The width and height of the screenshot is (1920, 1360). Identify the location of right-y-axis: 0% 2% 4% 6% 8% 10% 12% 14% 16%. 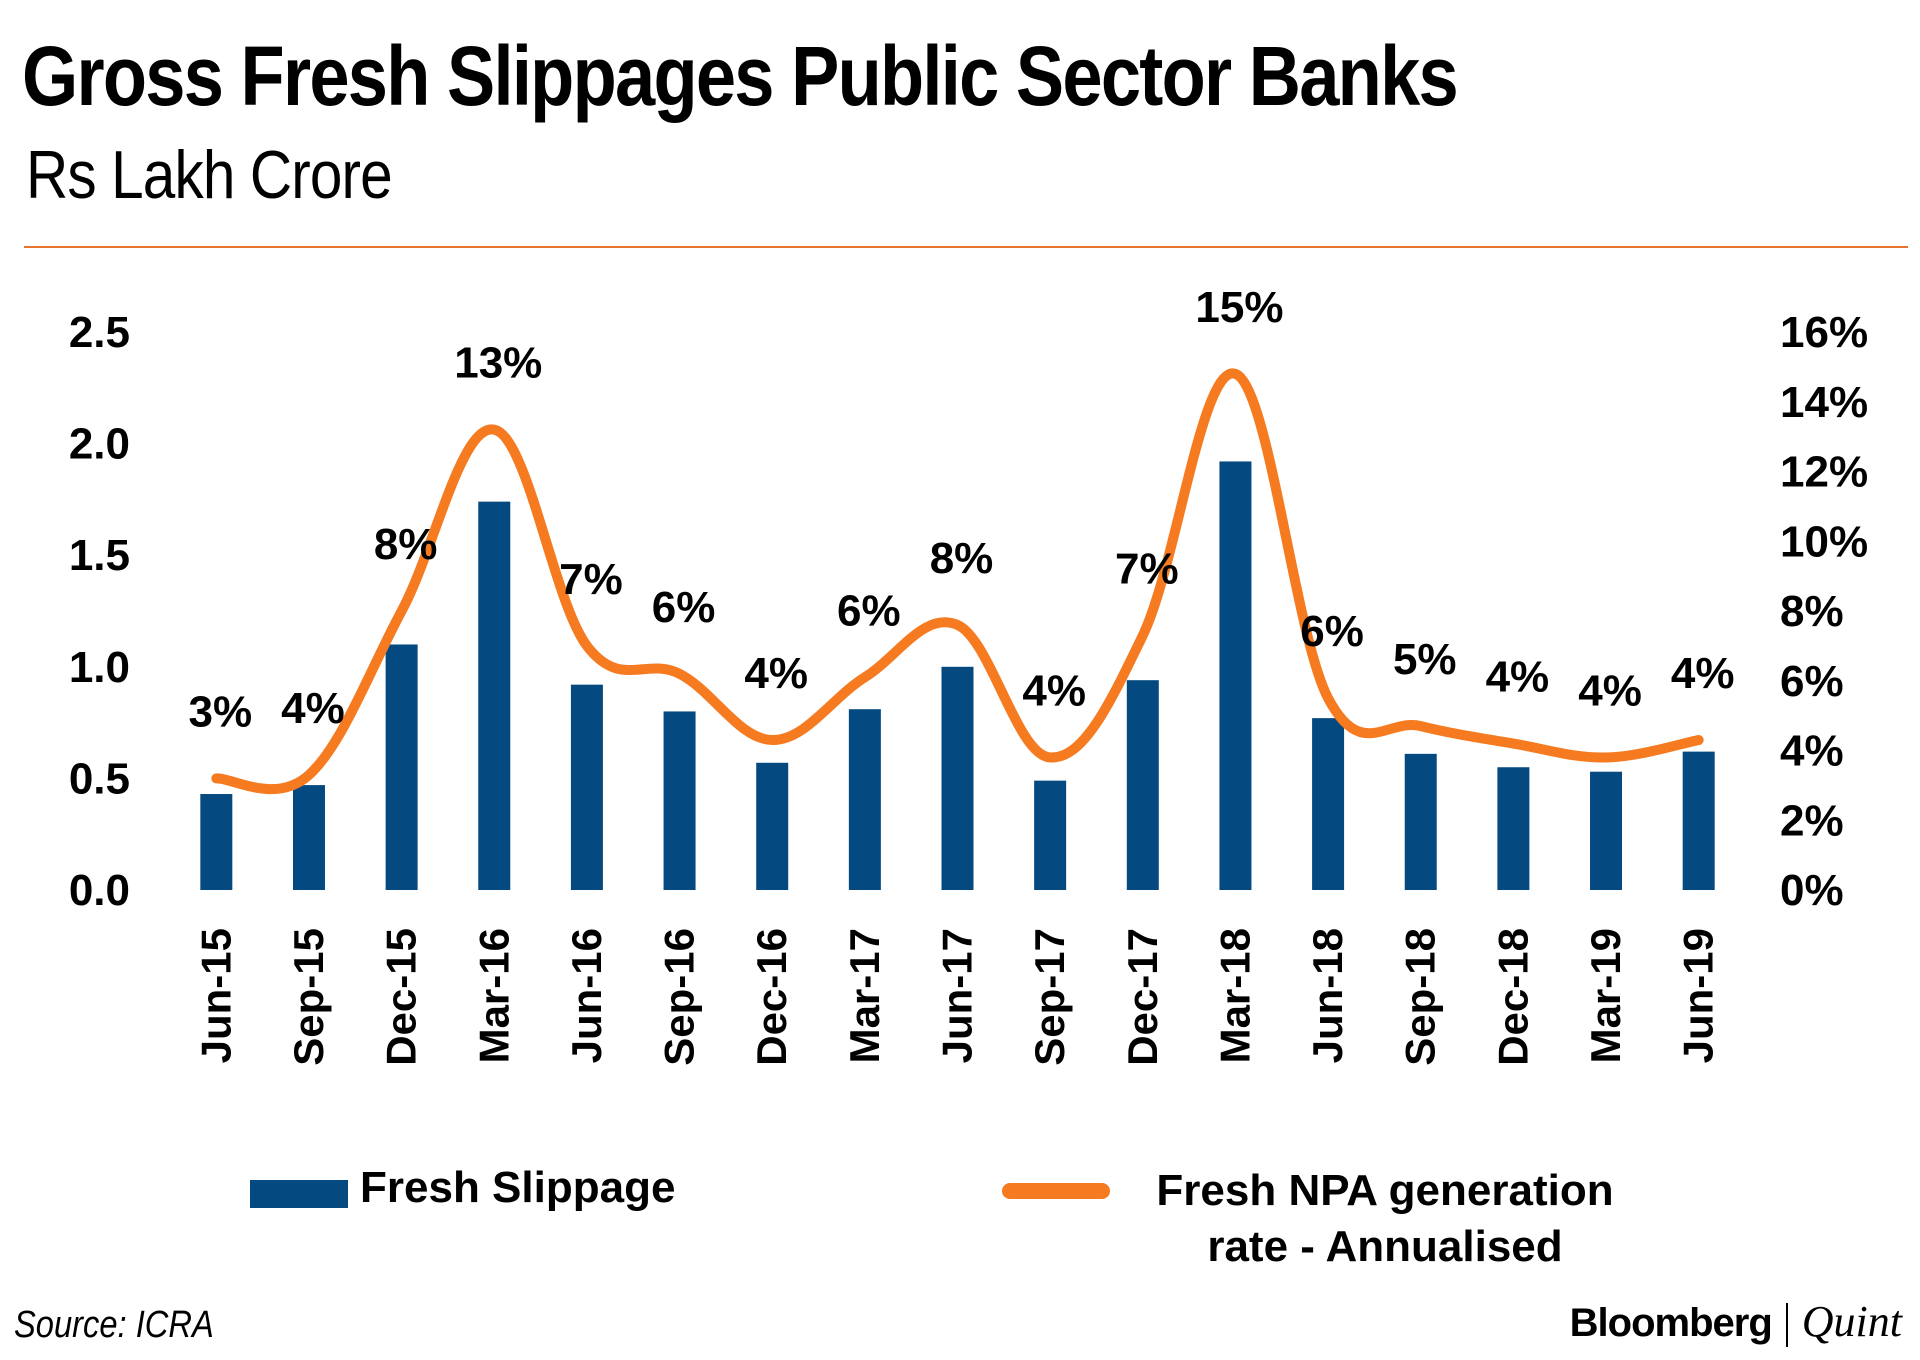
(1824, 611).